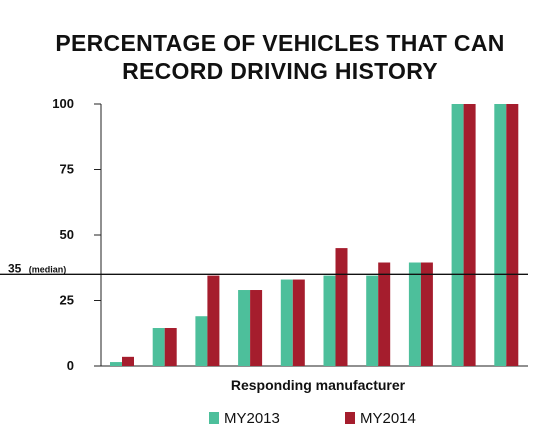 Image resolution: width=560 pixels, height=433 pixels. Describe the element at coordinates (350, 418) in the screenshot. I see `legend-swatch-my2014` at that location.